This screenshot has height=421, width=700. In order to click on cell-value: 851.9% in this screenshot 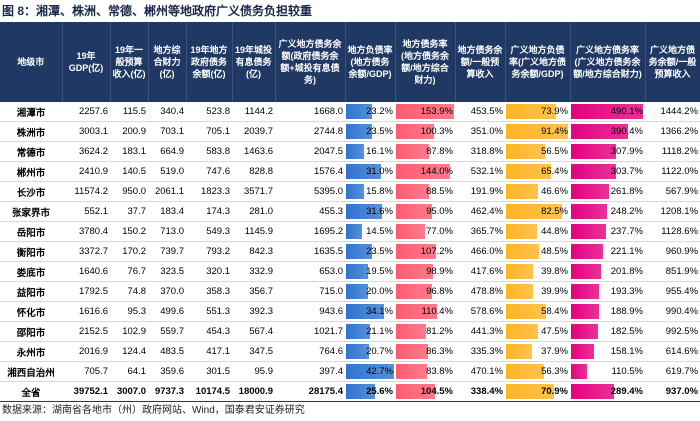, I will do `click(681, 271)`.